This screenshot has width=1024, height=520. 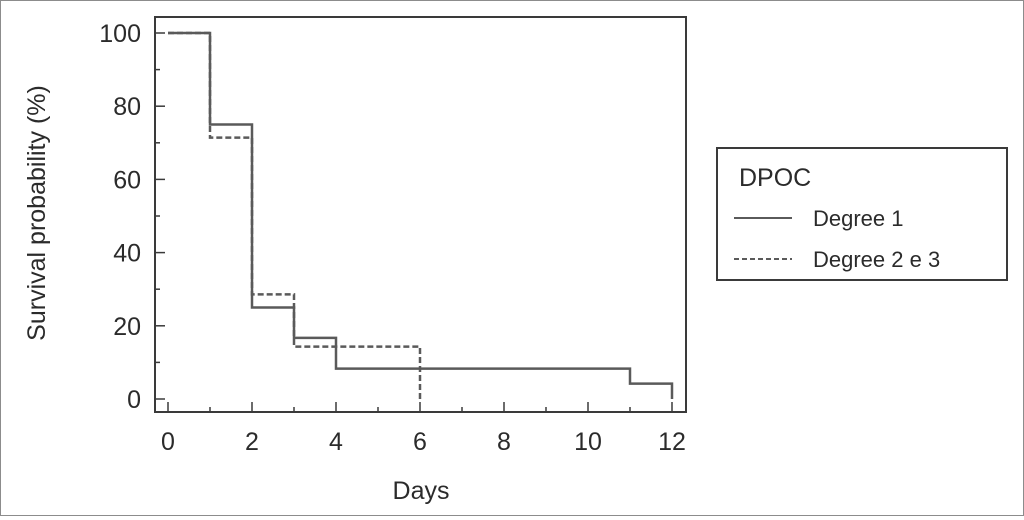 I want to click on legend-title: DPOC, so click(x=775, y=178).